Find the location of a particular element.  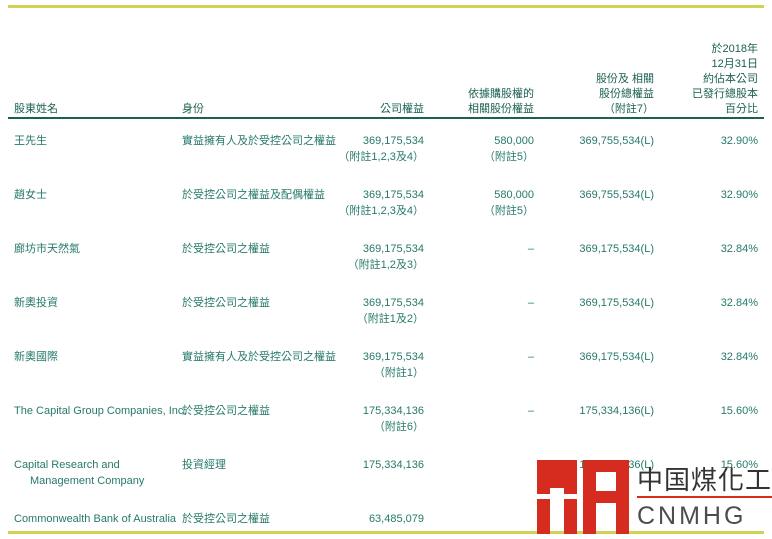

column-header-total-interest: 股份及 相關 股份總權益 （附註7） is located at coordinates (600, 68).